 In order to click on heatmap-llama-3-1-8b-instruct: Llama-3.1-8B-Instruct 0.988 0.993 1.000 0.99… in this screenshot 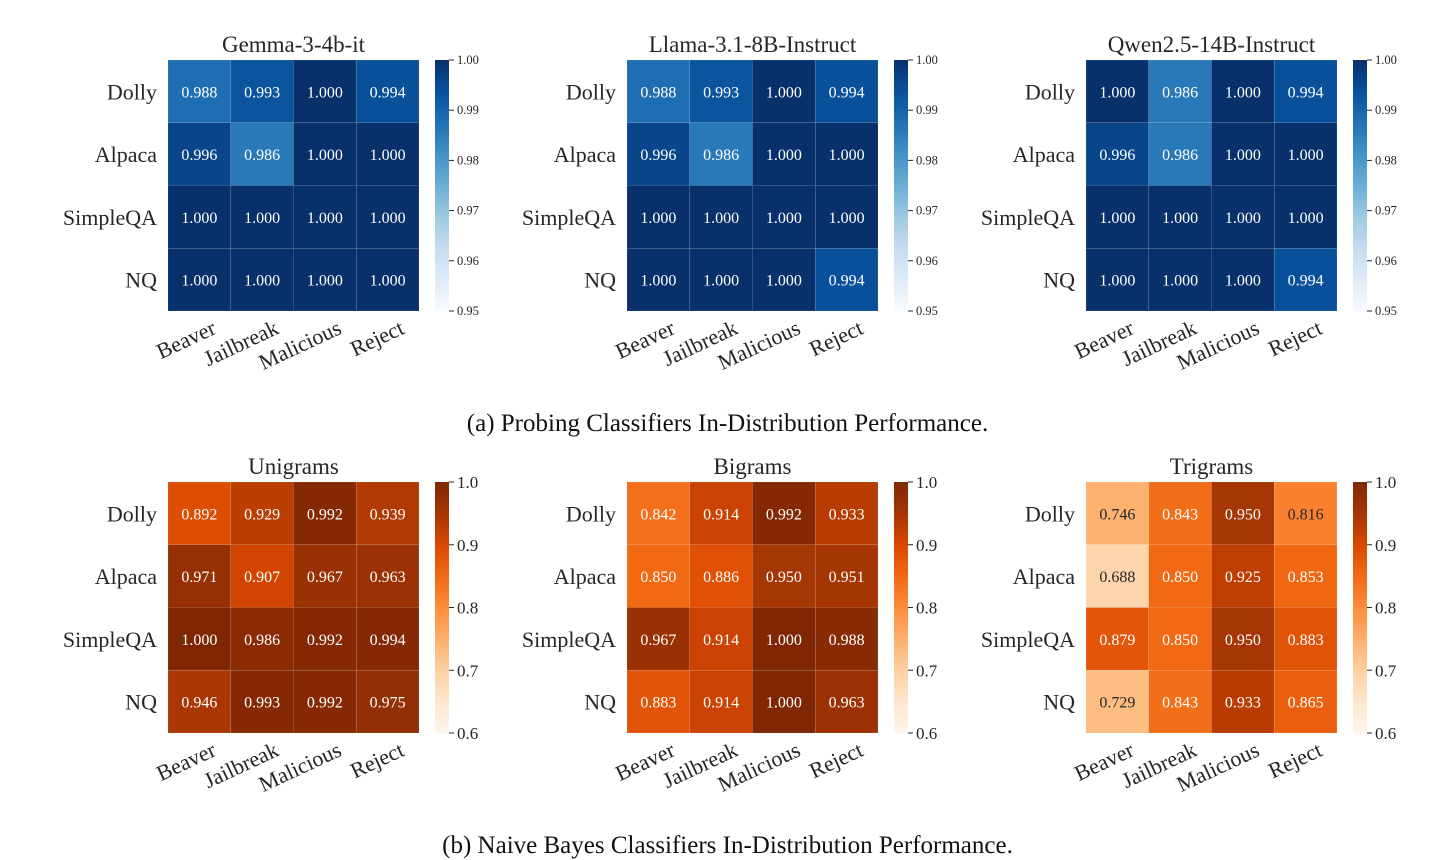, I will do `click(730, 203)`.